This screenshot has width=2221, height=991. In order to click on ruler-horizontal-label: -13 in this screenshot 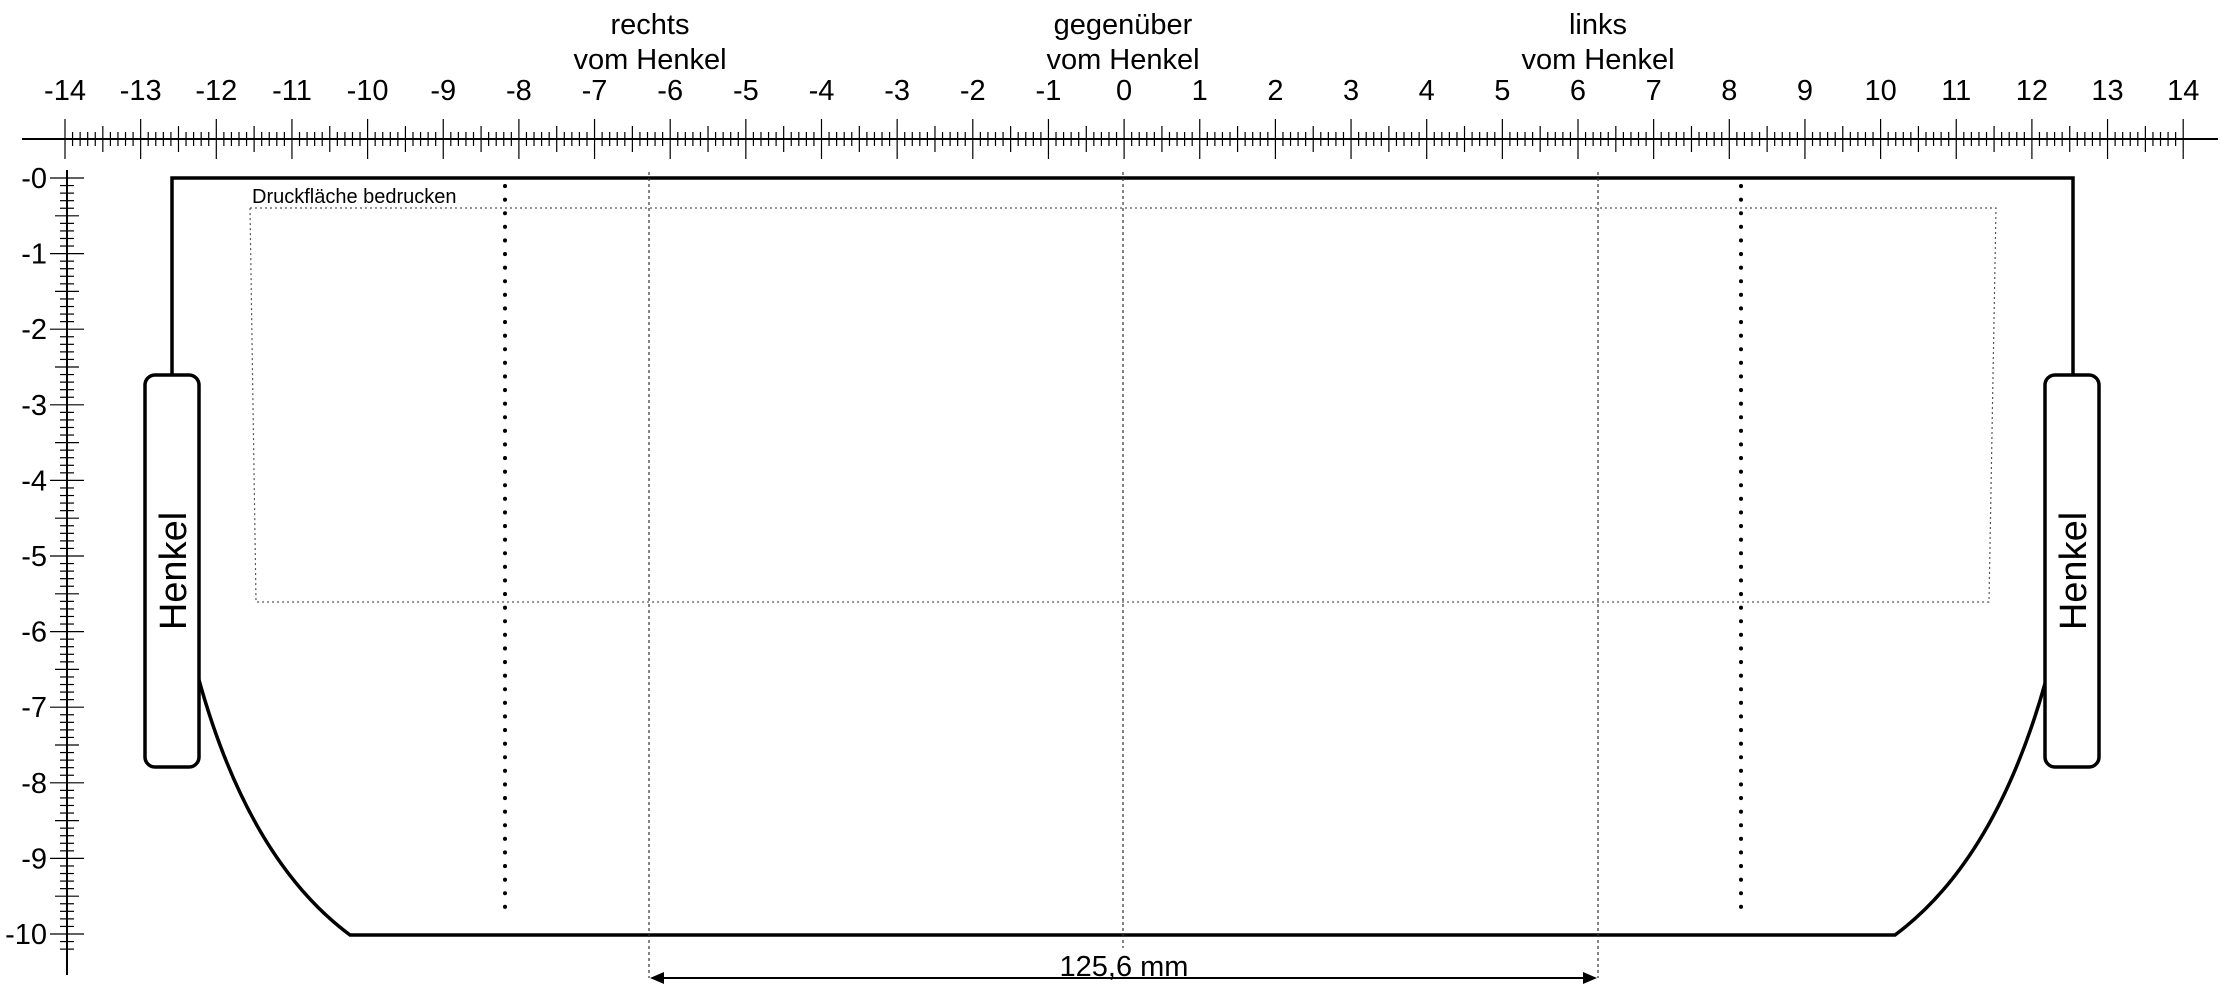, I will do `click(141, 91)`.